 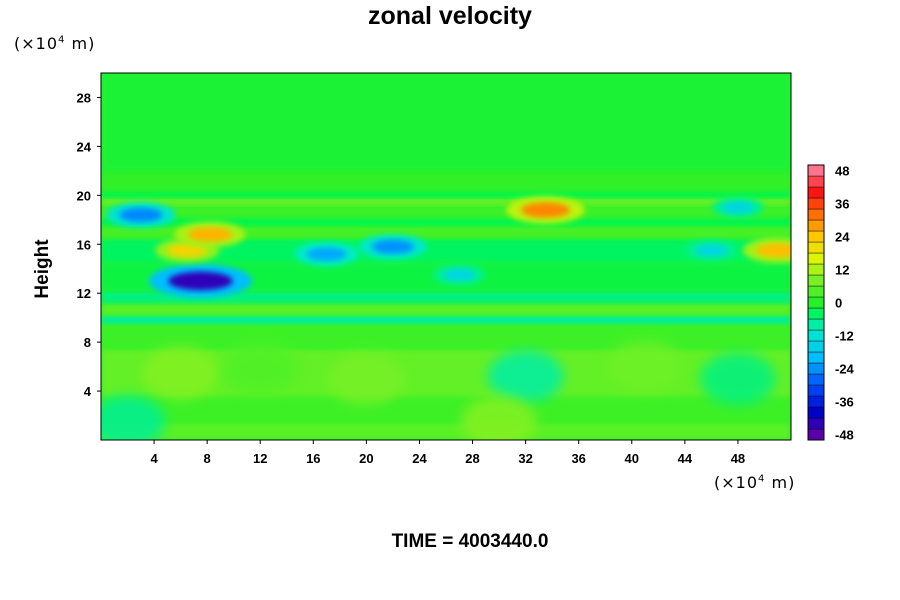 What do you see at coordinates (447, 453) in the screenshot?
I see `x-axis-ticks: 4 8 12 16 20 24 28 32 36 40 44 48` at bounding box center [447, 453].